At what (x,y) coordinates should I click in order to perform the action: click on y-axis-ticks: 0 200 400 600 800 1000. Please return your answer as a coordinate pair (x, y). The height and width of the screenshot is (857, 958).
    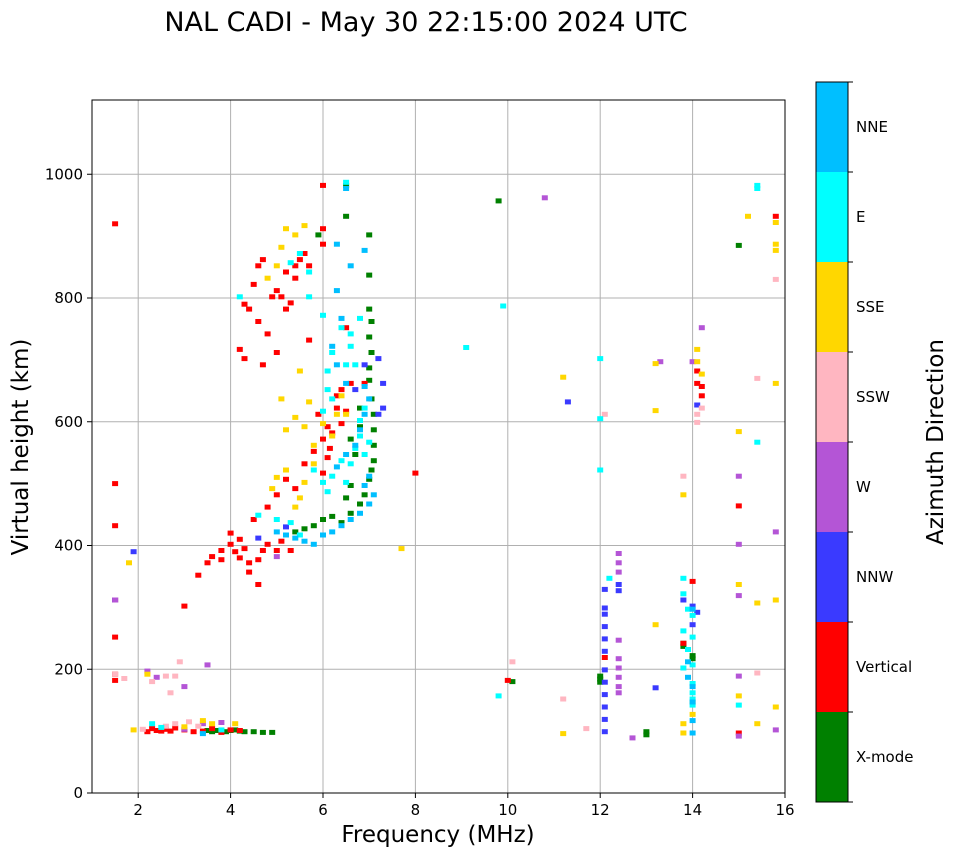
    Looking at the image, I should click on (68, 483).